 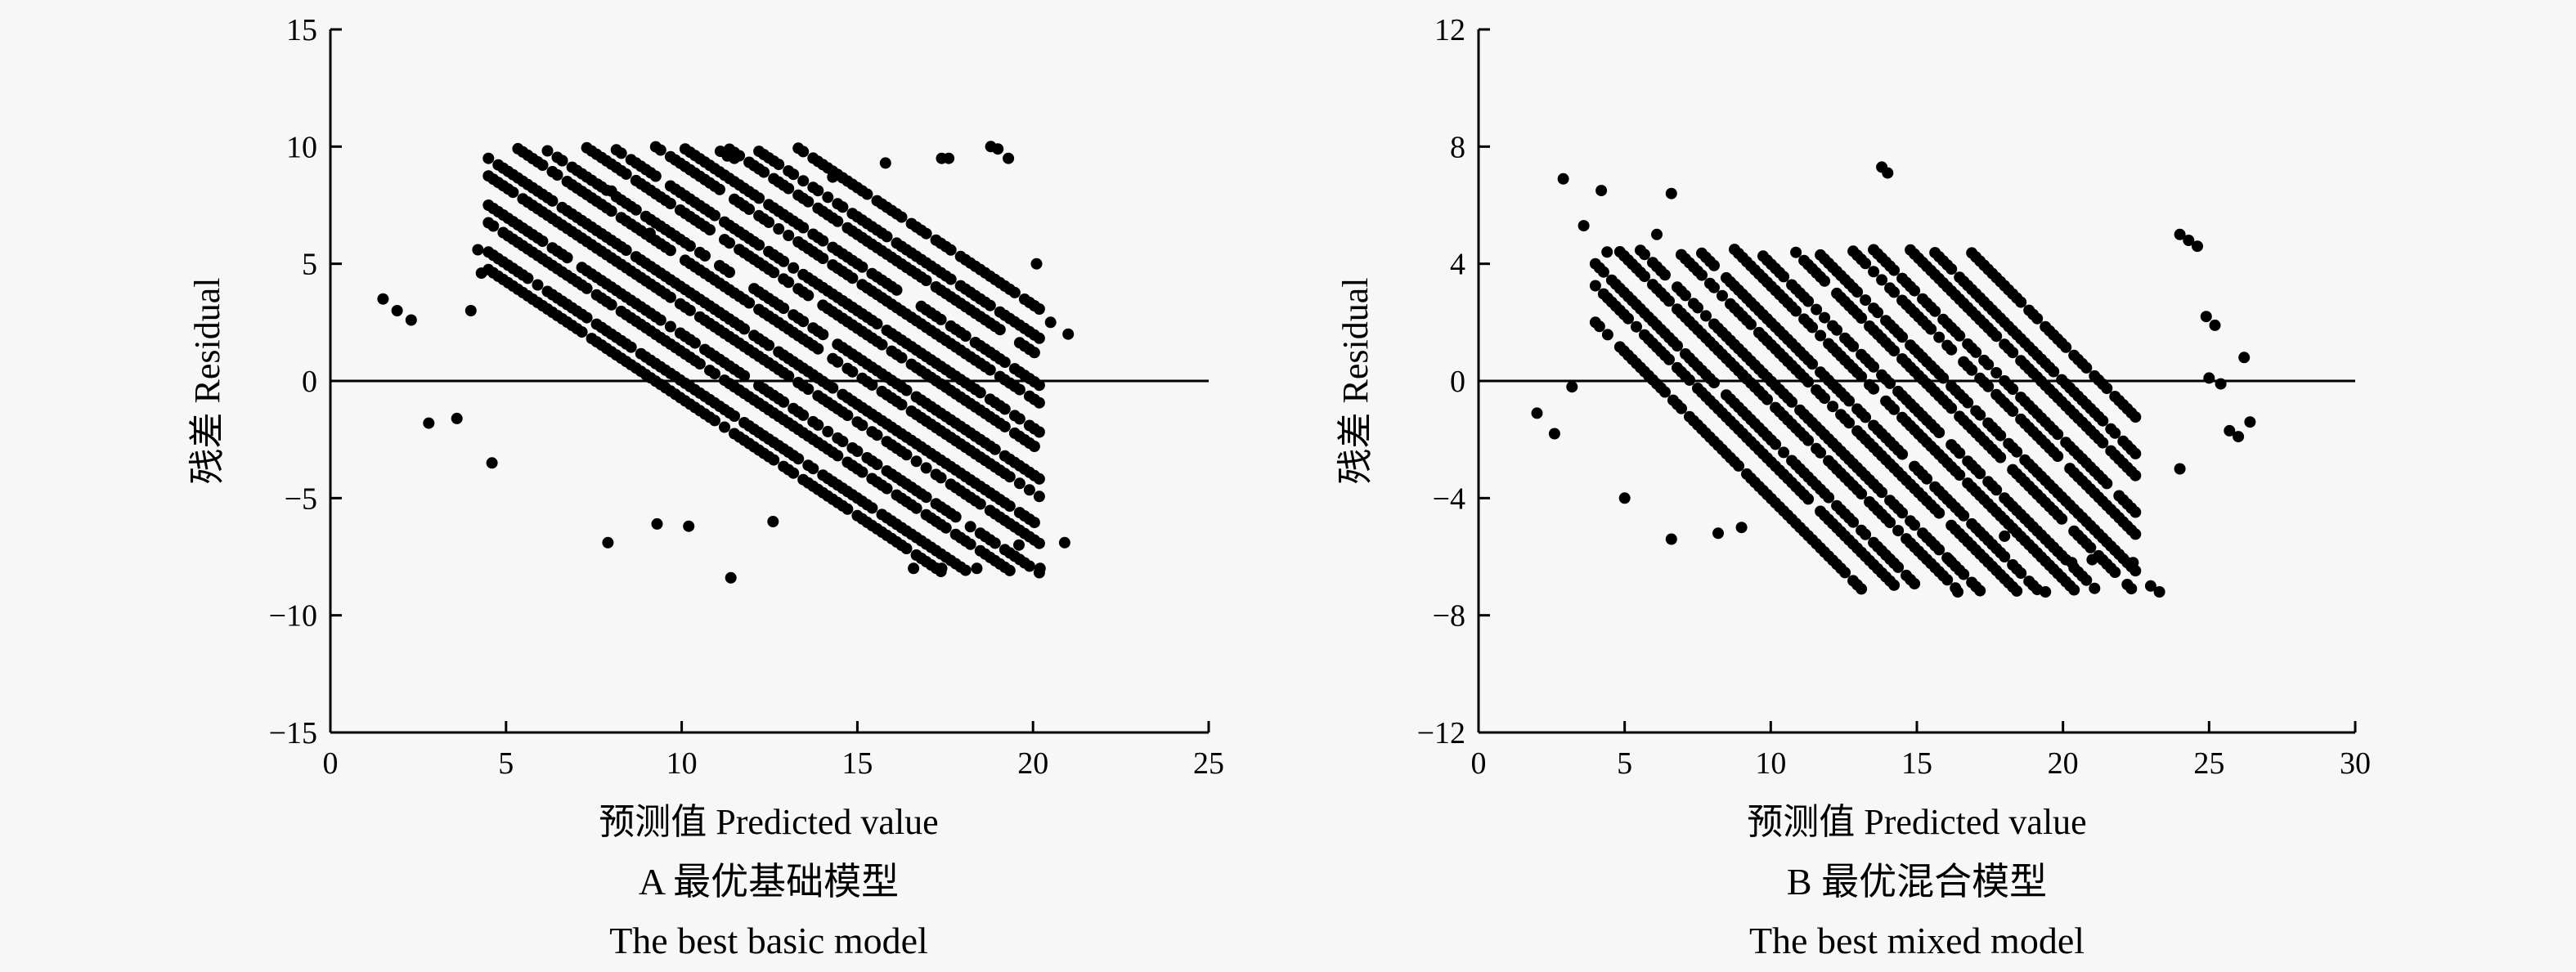 What do you see at coordinates (1449, 616) in the screenshot?
I see `y-tick-label: −8` at bounding box center [1449, 616].